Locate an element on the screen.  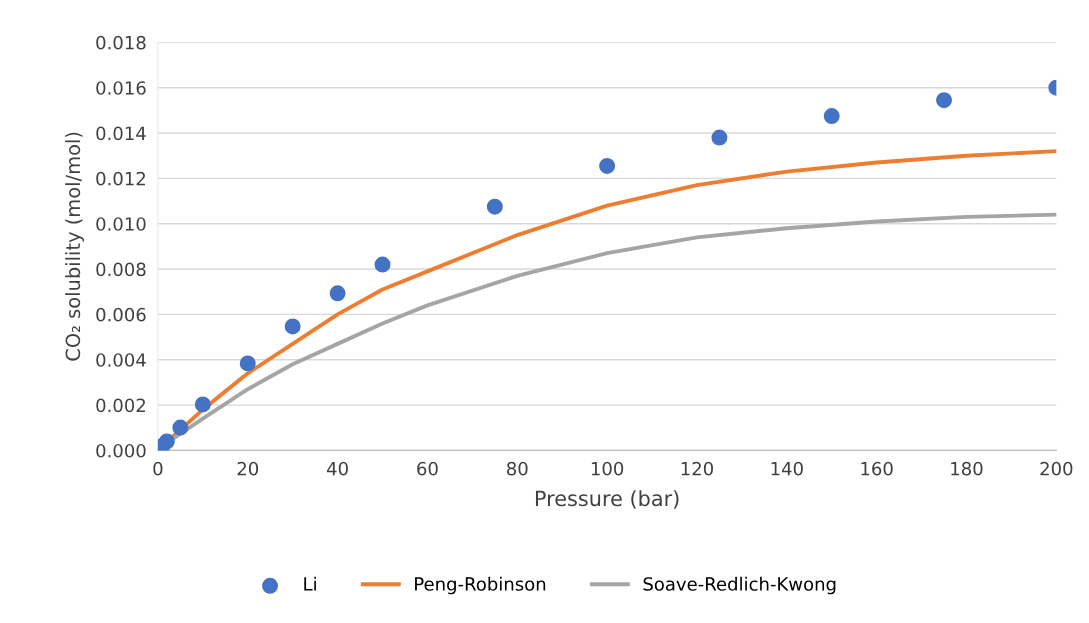
x-tick-label: 40 is located at coordinates (337, 468).